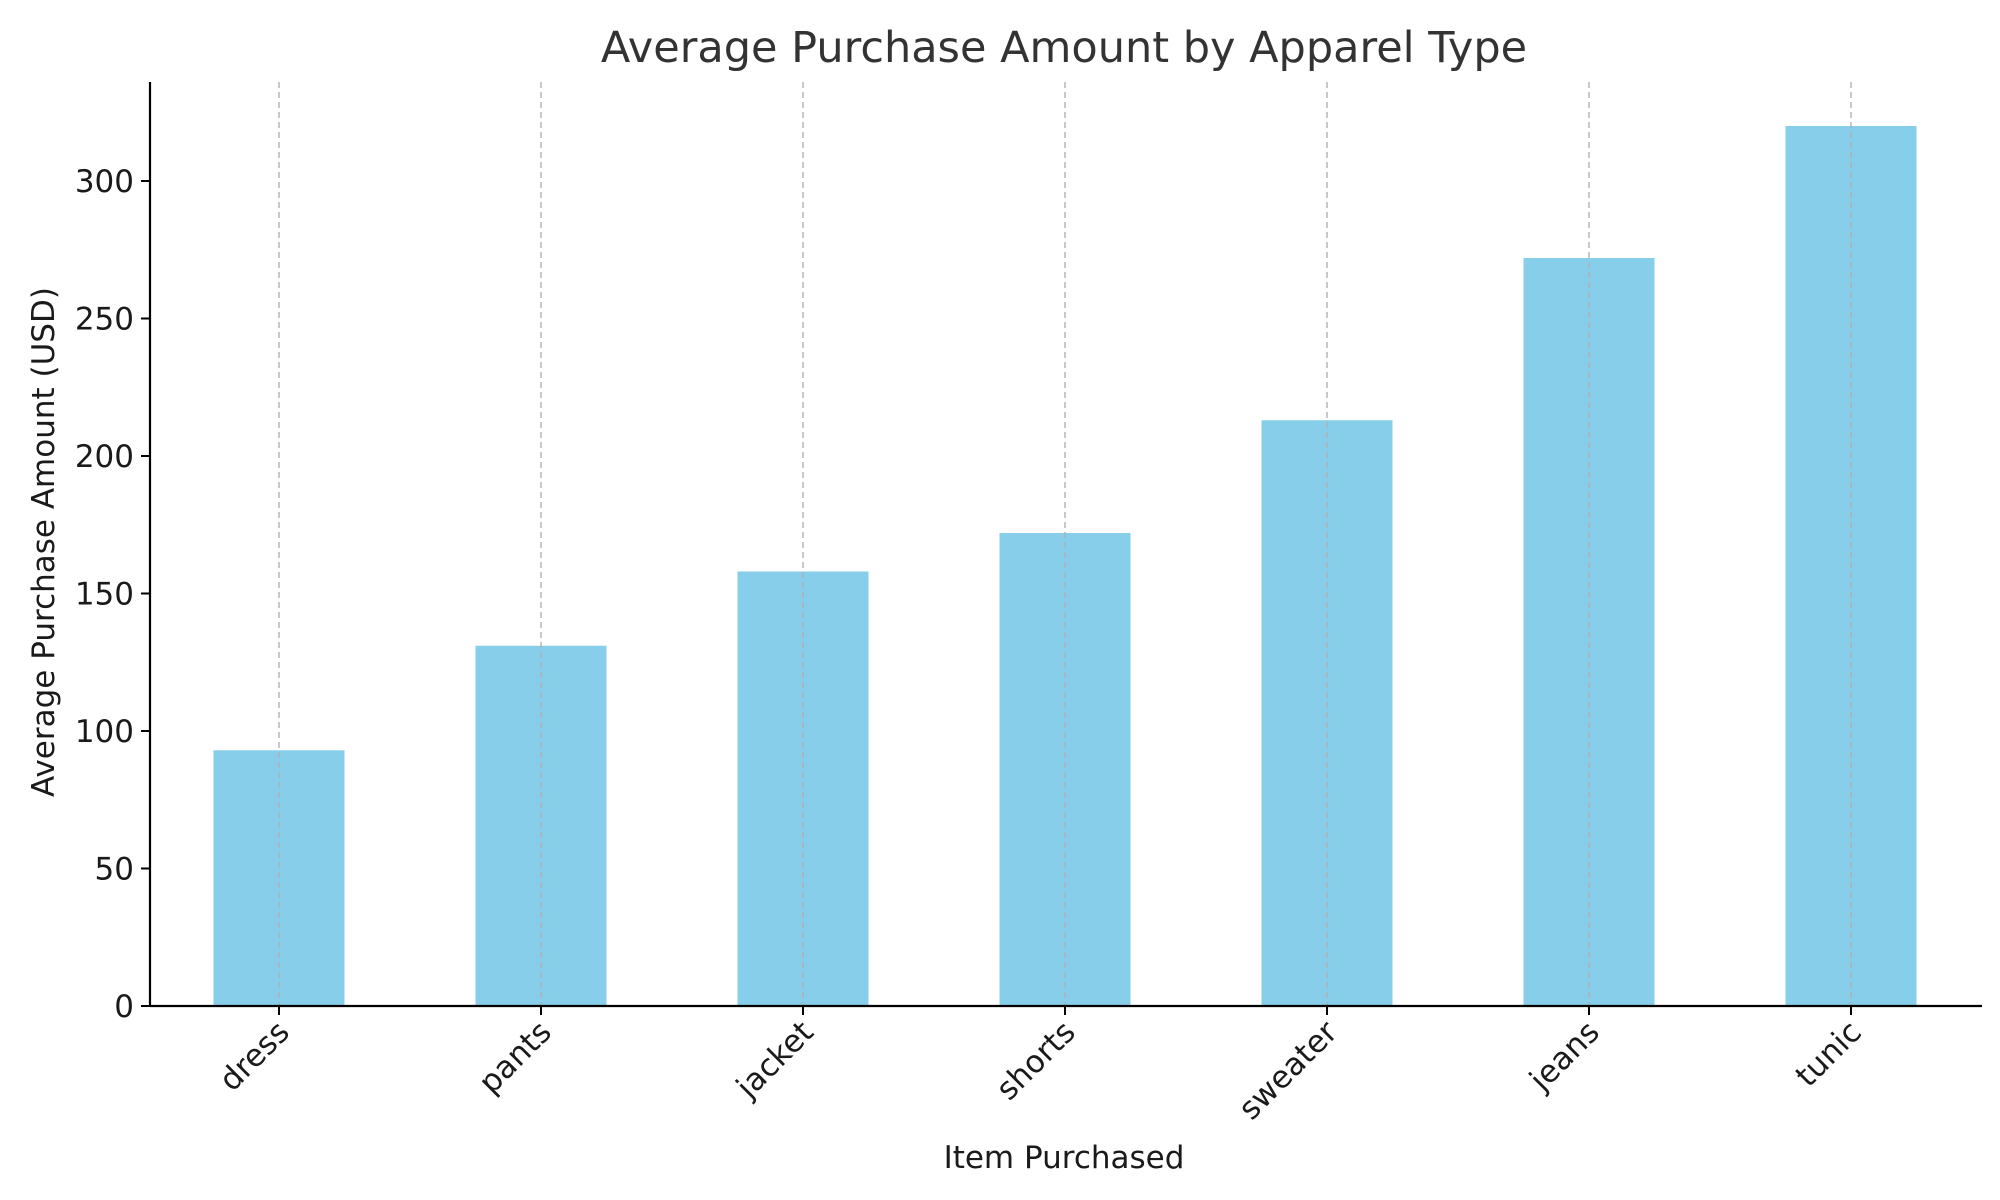  I want to click on x-tick-label-jeans: jeans, so click(1564, 1056).